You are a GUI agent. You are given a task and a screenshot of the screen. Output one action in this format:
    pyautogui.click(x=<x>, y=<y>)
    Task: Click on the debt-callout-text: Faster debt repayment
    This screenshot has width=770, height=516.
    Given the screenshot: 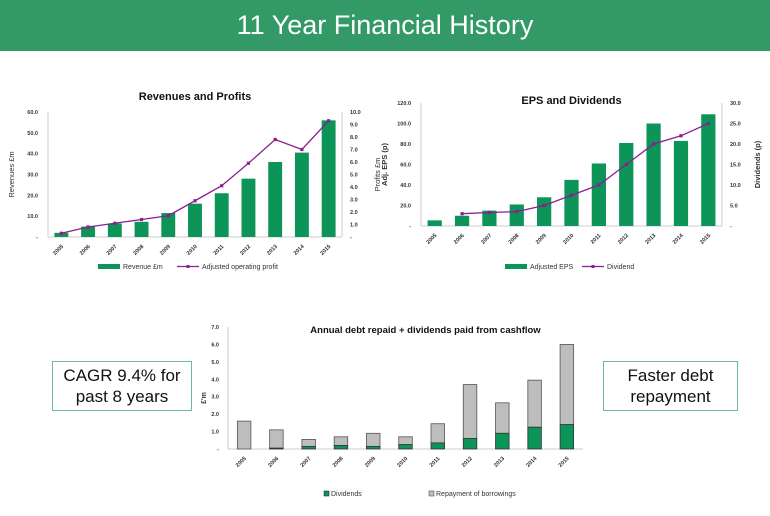 What is the action you would take?
    pyautogui.click(x=670, y=386)
    